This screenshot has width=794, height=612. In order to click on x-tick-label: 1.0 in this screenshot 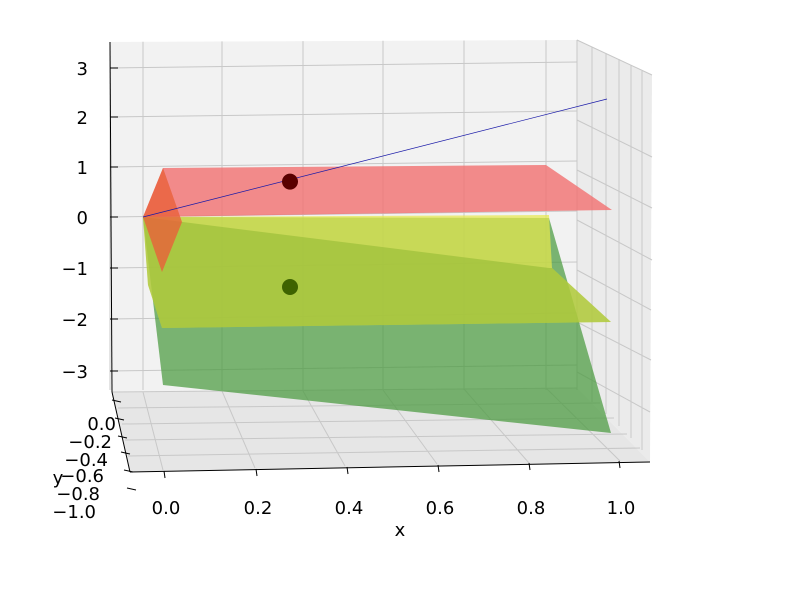, I will do `click(621, 508)`.